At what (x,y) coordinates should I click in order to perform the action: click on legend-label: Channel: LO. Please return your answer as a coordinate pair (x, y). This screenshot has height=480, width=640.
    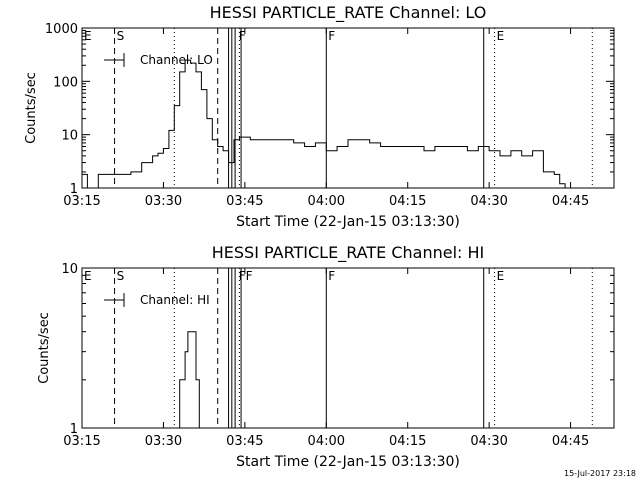
    Looking at the image, I should click on (176, 60).